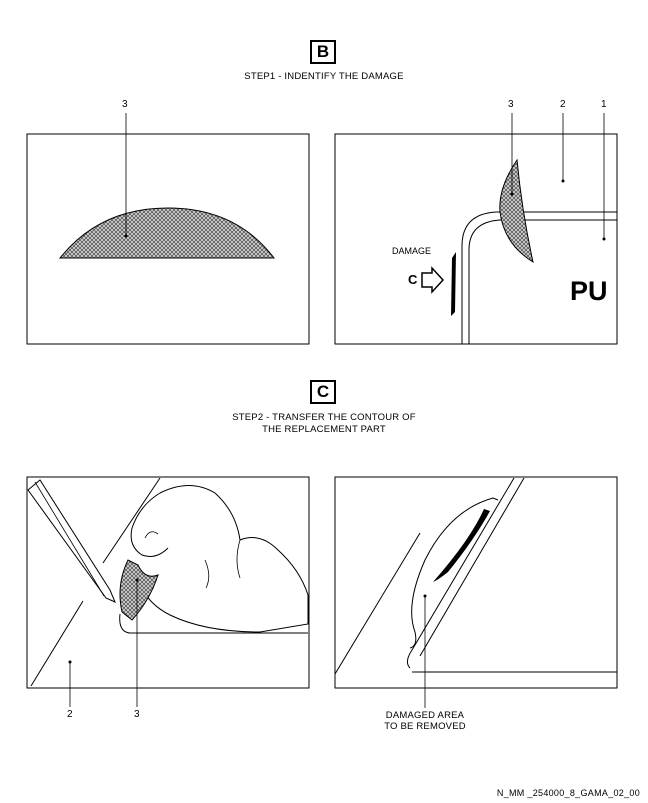 The width and height of the screenshot is (648, 803). Describe the element at coordinates (70, 714) in the screenshot. I see `callout-2-bottom: 2` at that location.